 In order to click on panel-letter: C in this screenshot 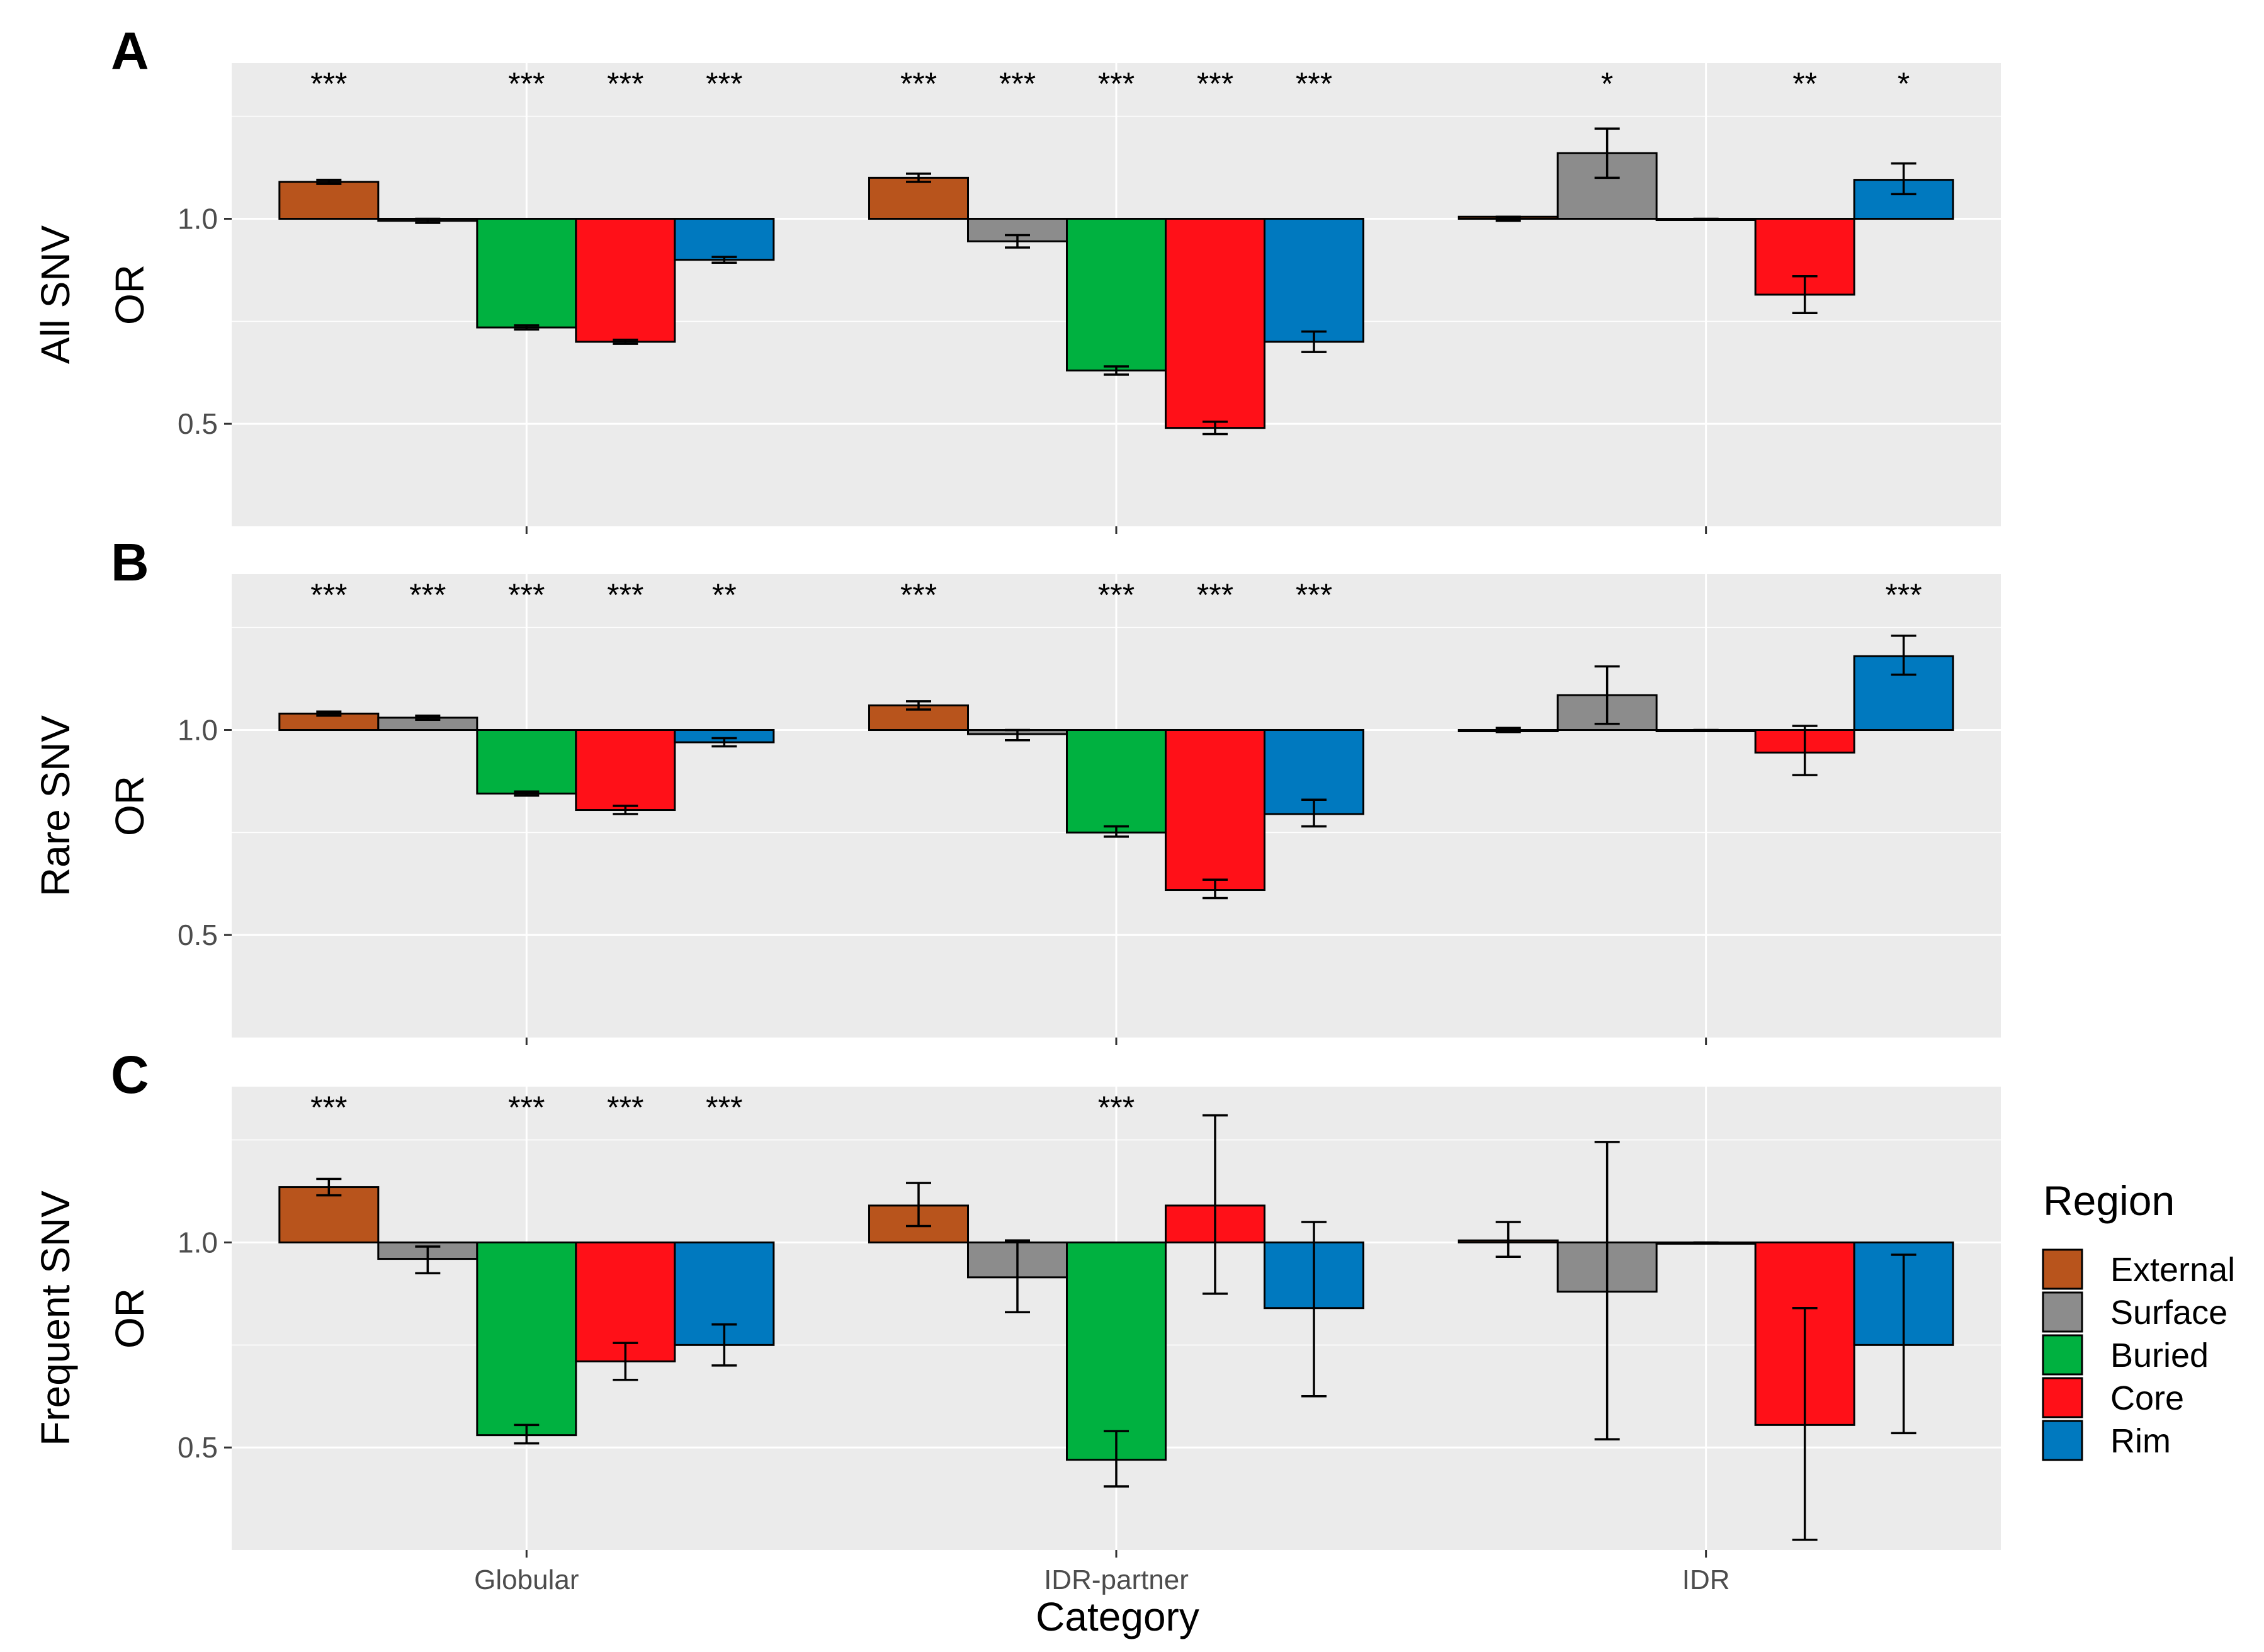, I will do `click(130, 1074)`.